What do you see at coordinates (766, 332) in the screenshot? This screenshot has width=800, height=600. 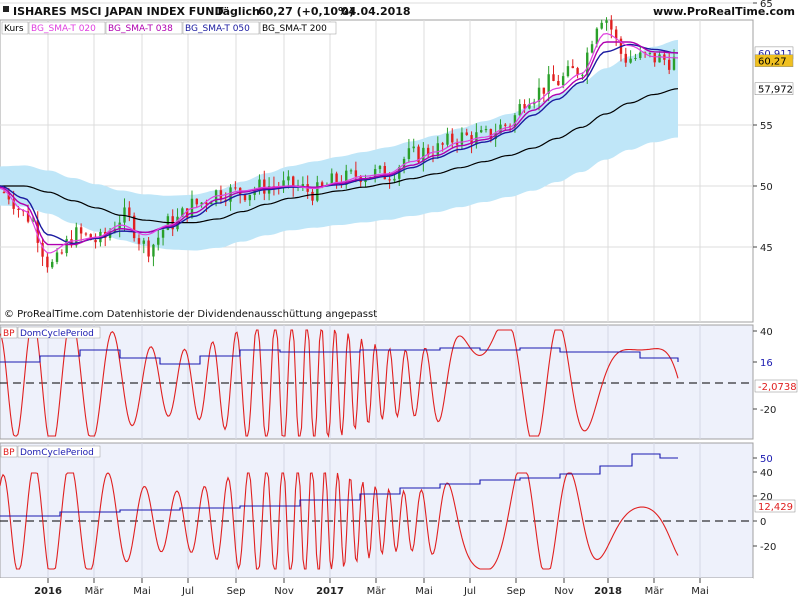 I see `panel1-tick-label: 40` at bounding box center [766, 332].